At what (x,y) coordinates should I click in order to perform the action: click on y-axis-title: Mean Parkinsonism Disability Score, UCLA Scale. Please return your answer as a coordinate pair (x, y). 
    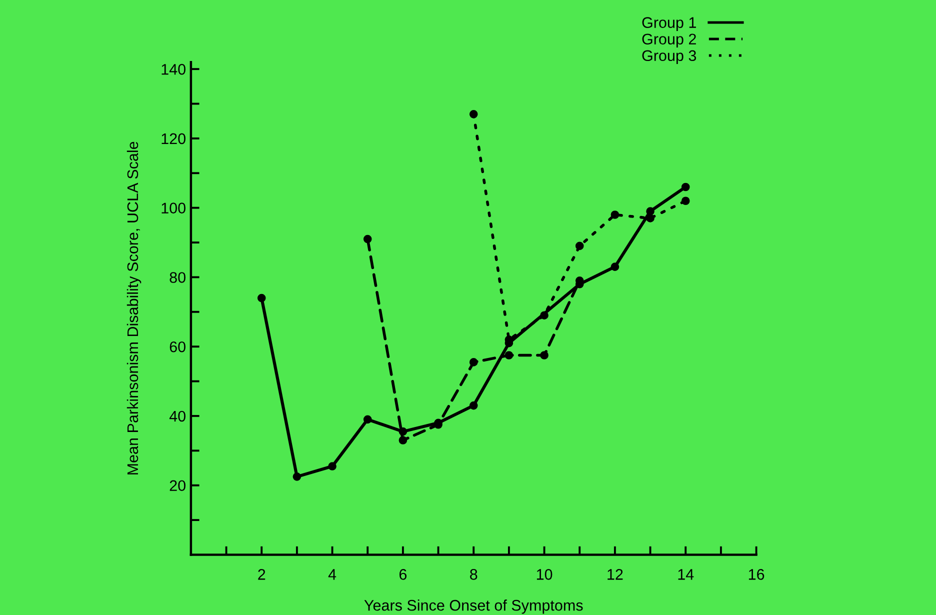
    Looking at the image, I should click on (134, 308).